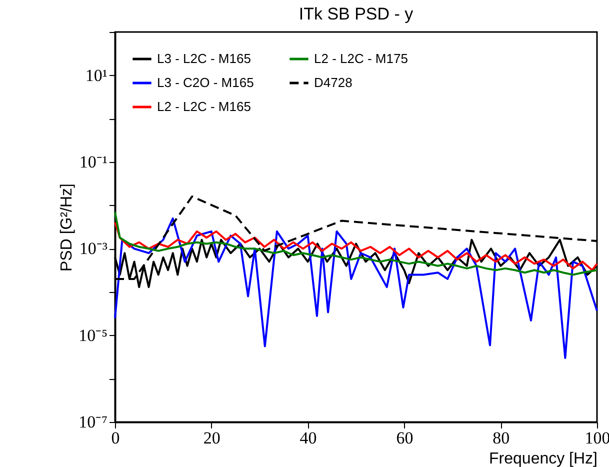 The height and width of the screenshot is (467, 609). What do you see at coordinates (204, 106) in the screenshot?
I see `legend-label: L2 - L2C - M165` at bounding box center [204, 106].